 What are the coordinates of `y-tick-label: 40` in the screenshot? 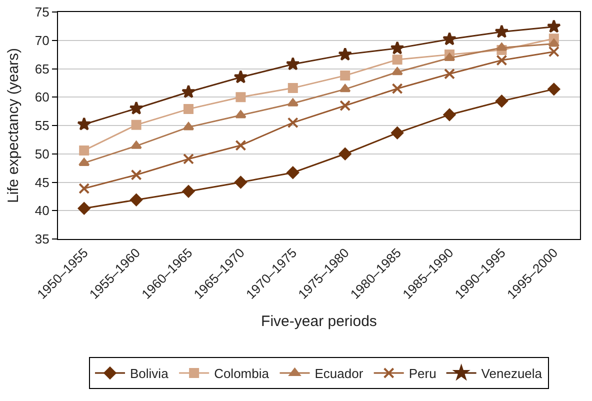 It's located at (42, 210).